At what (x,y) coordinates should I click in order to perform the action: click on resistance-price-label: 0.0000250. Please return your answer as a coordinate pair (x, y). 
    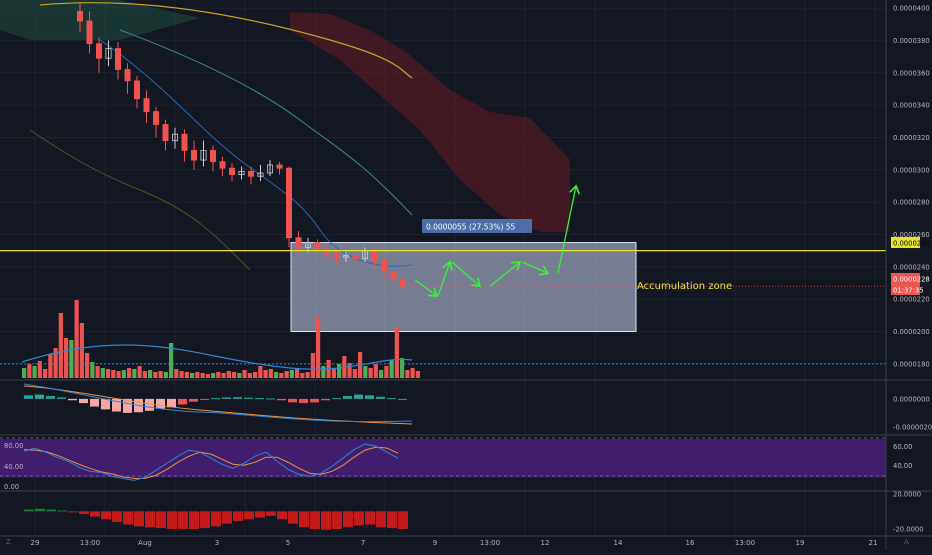
    Looking at the image, I should click on (911, 244).